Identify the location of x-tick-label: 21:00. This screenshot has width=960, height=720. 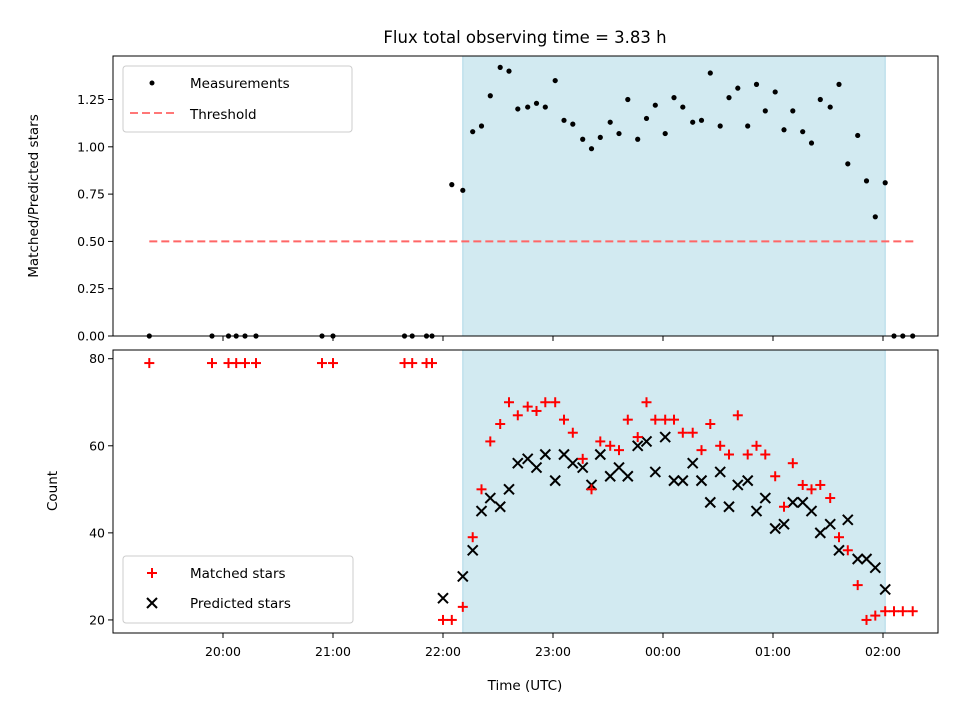
(333, 651).